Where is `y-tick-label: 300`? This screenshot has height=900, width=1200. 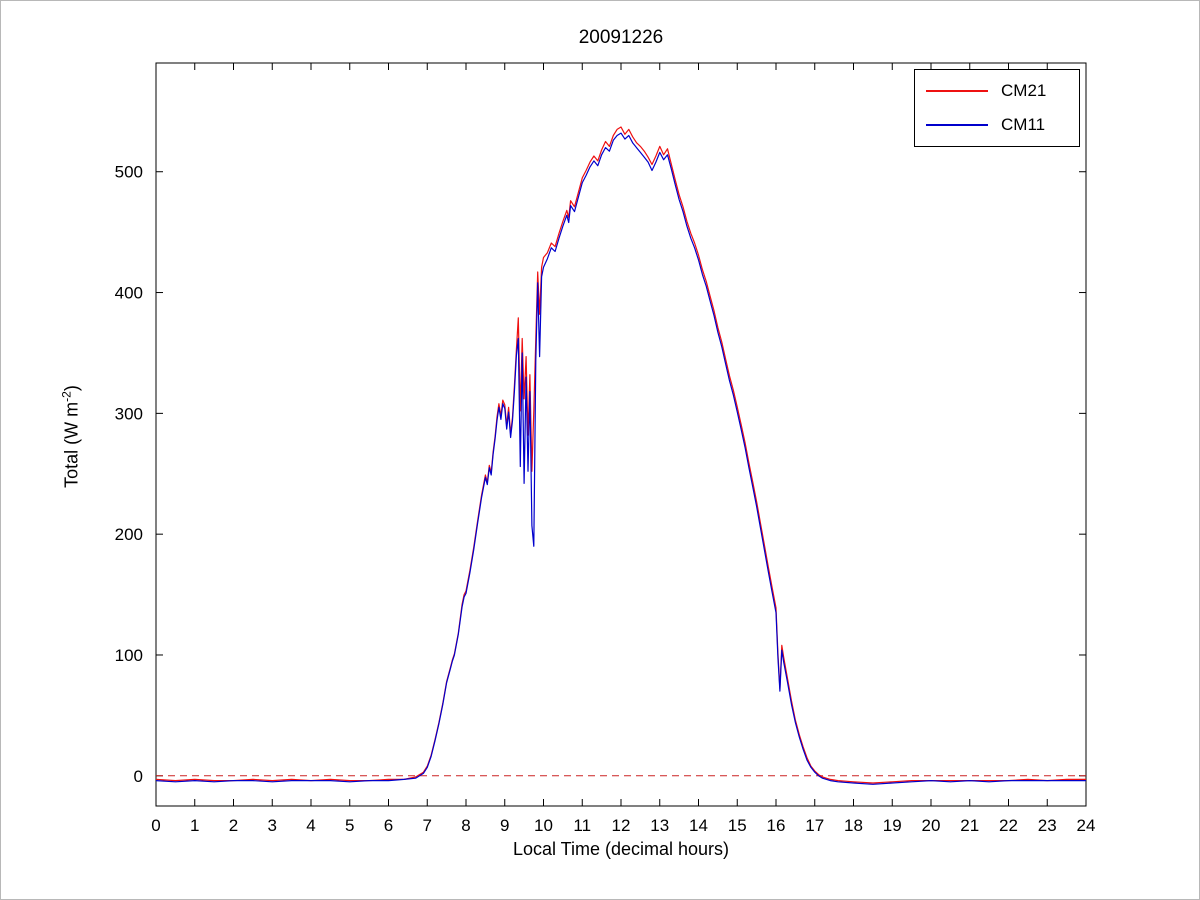
y-tick-label: 300 is located at coordinates (129, 413).